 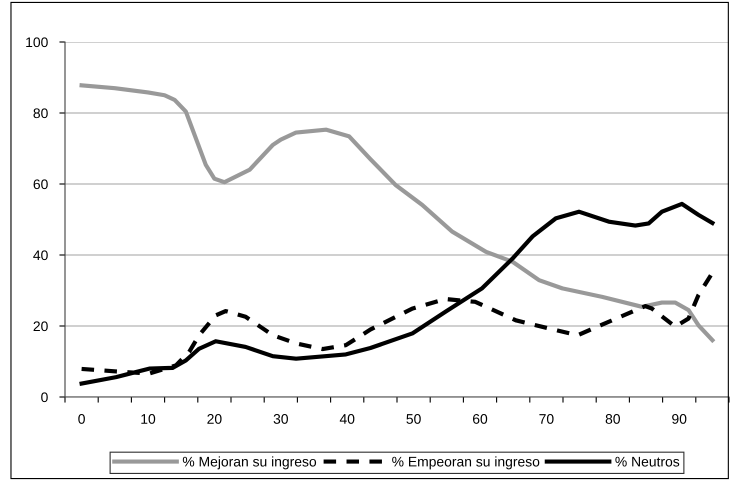 I want to click on x-tick-label: 80, so click(x=613, y=419).